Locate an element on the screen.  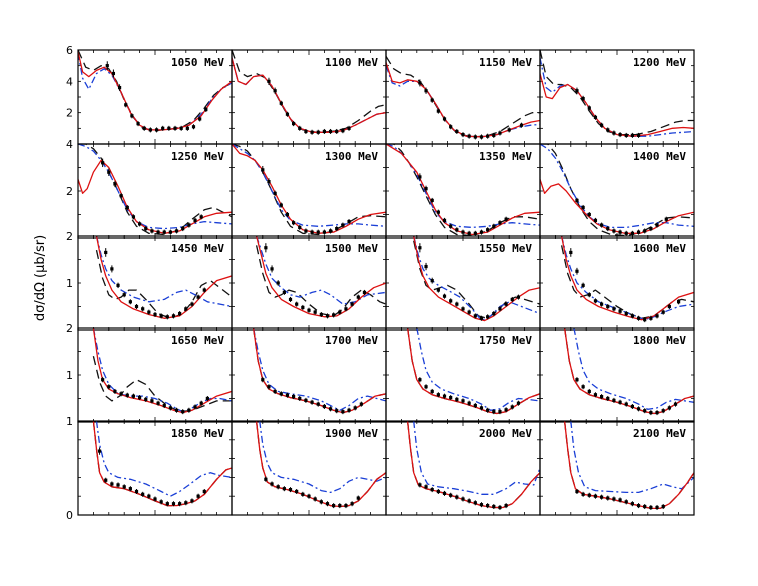
energy-label: 1750 MeV is located at coordinates (505, 340).